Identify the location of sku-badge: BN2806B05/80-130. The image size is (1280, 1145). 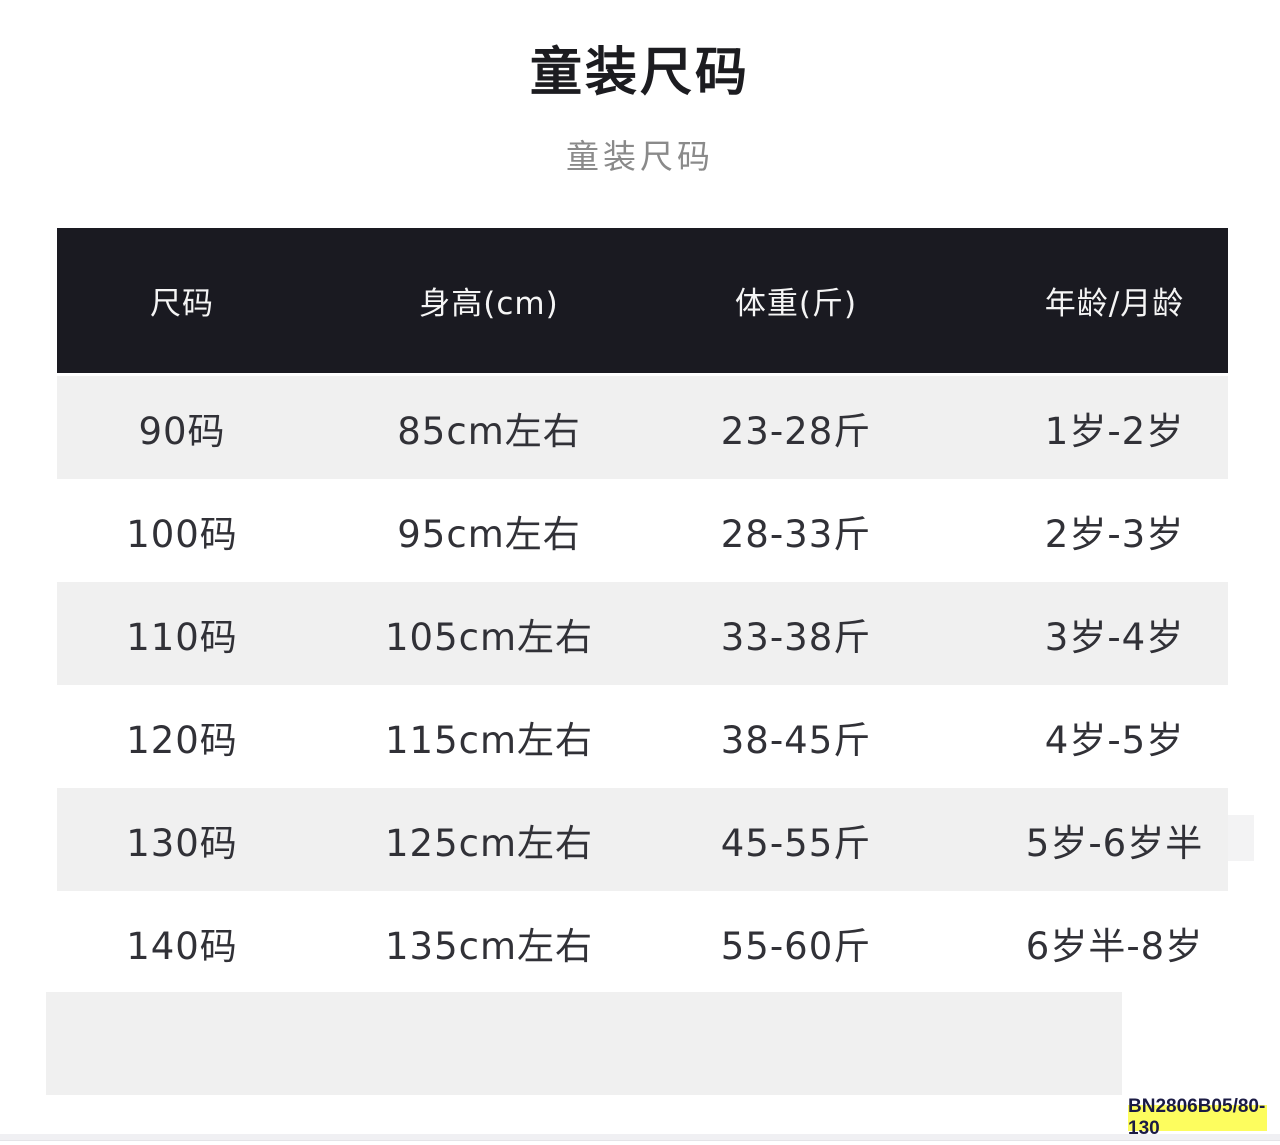
(1197, 1117).